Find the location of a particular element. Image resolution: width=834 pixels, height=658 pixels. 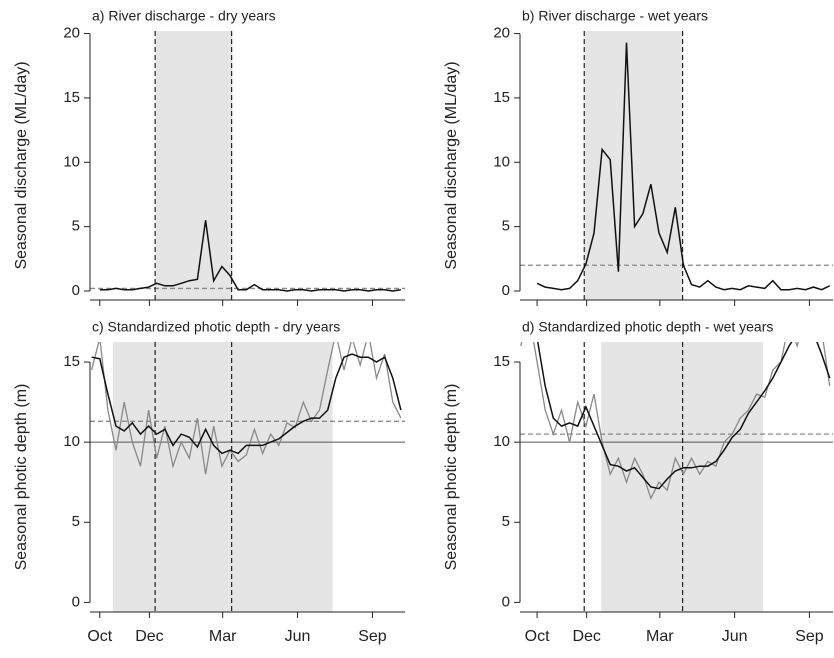

panel-title: b) River discharge - wet years is located at coordinates (615, 16).